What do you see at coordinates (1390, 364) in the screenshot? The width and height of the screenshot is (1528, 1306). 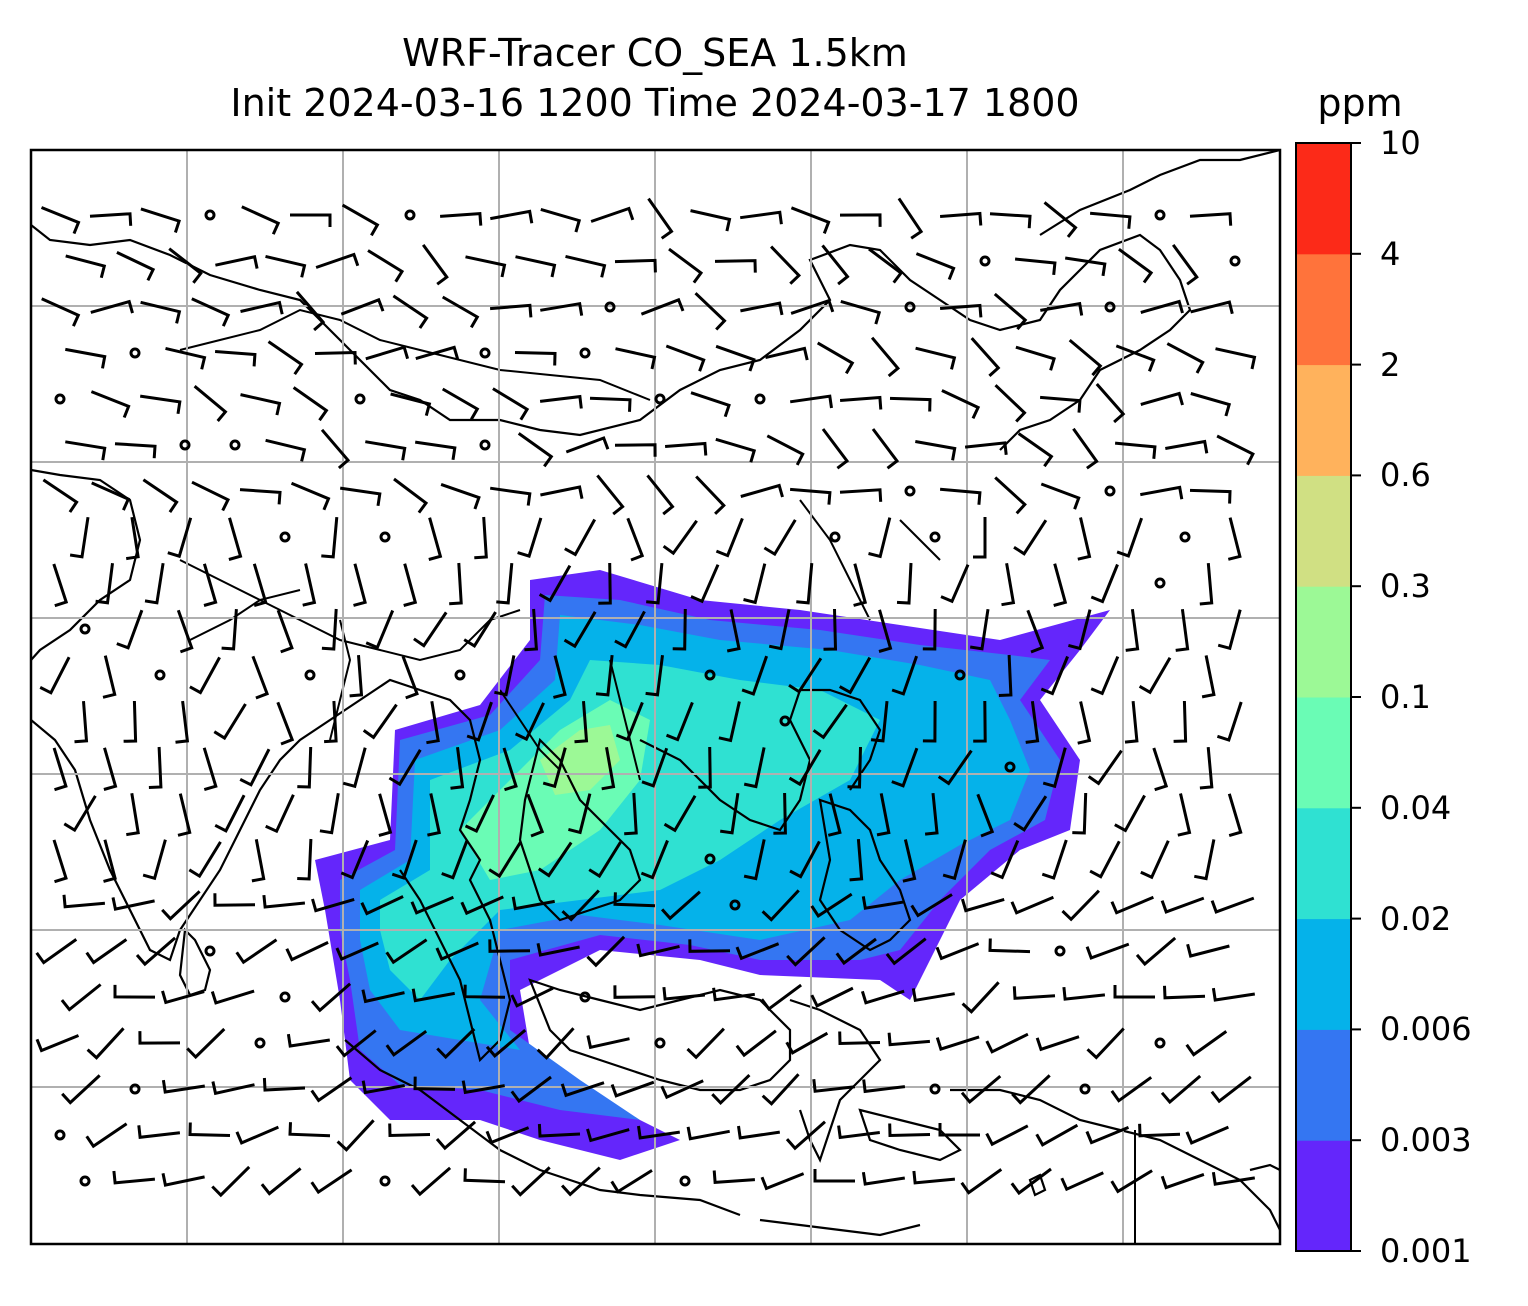 I see `colorbar-label-8: 2` at bounding box center [1390, 364].